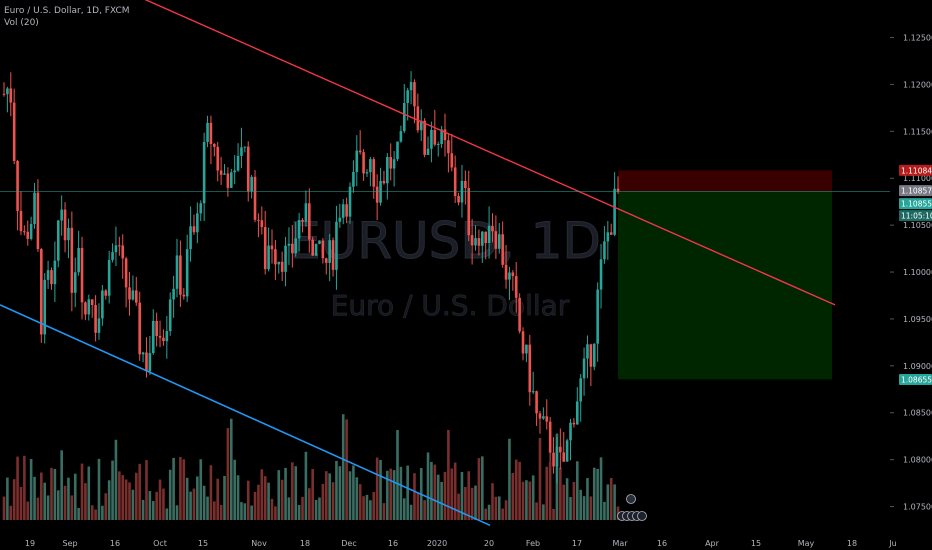 The height and width of the screenshot is (550, 932). Describe the element at coordinates (632, 507) in the screenshot. I see `event-icons` at that location.